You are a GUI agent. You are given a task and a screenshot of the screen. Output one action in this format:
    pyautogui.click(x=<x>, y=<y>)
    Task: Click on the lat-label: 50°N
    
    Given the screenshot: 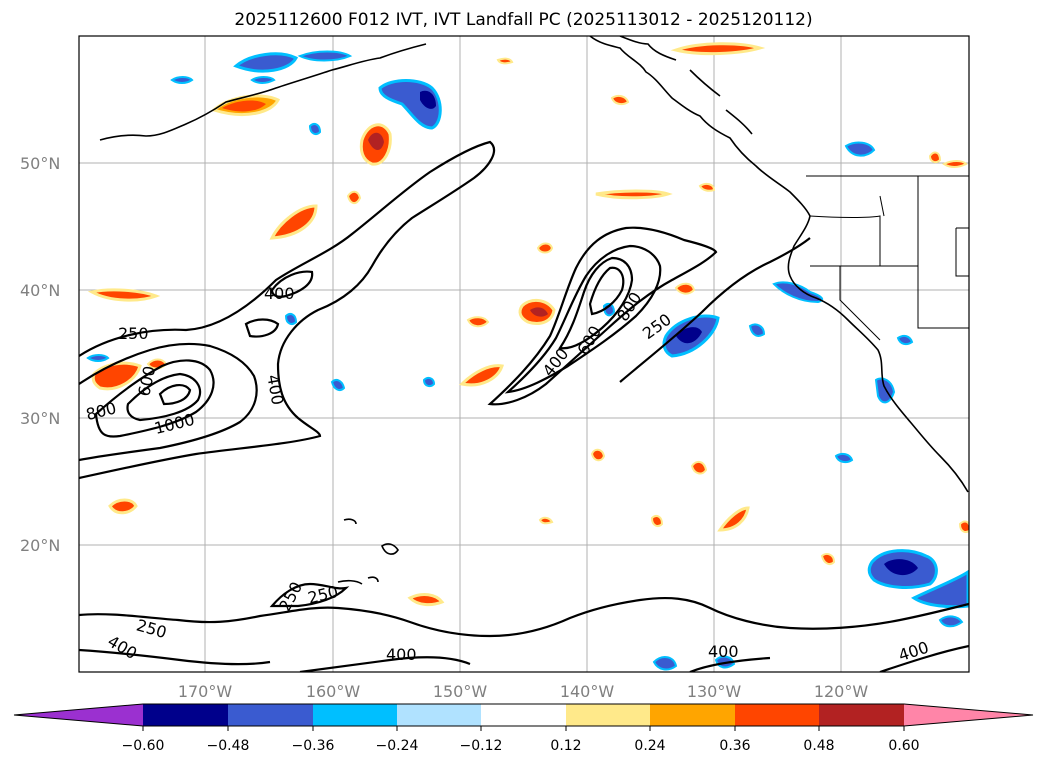 What is the action you would take?
    pyautogui.click(x=40, y=163)
    